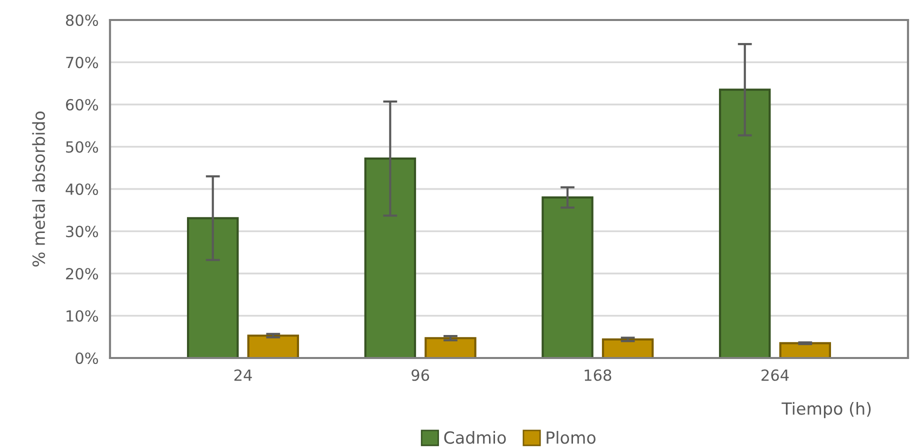 This screenshot has width=912, height=448. What do you see at coordinates (82, 189) in the screenshot?
I see `y-tick-label: 40%` at bounding box center [82, 189].